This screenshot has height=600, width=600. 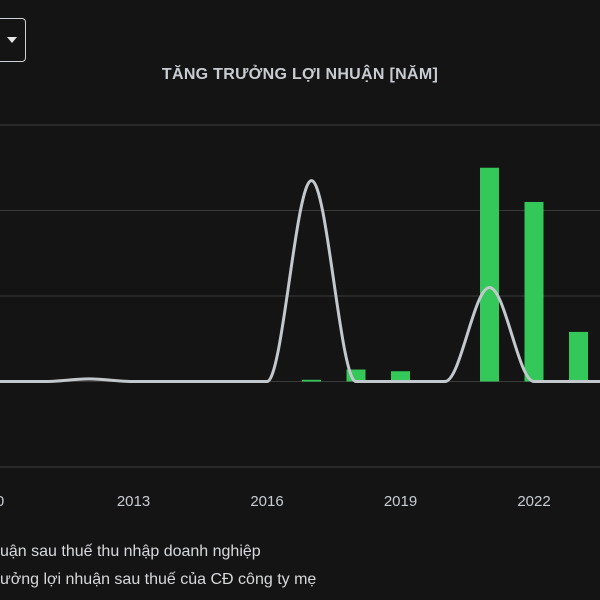 I want to click on bar-2018, so click(x=356, y=375).